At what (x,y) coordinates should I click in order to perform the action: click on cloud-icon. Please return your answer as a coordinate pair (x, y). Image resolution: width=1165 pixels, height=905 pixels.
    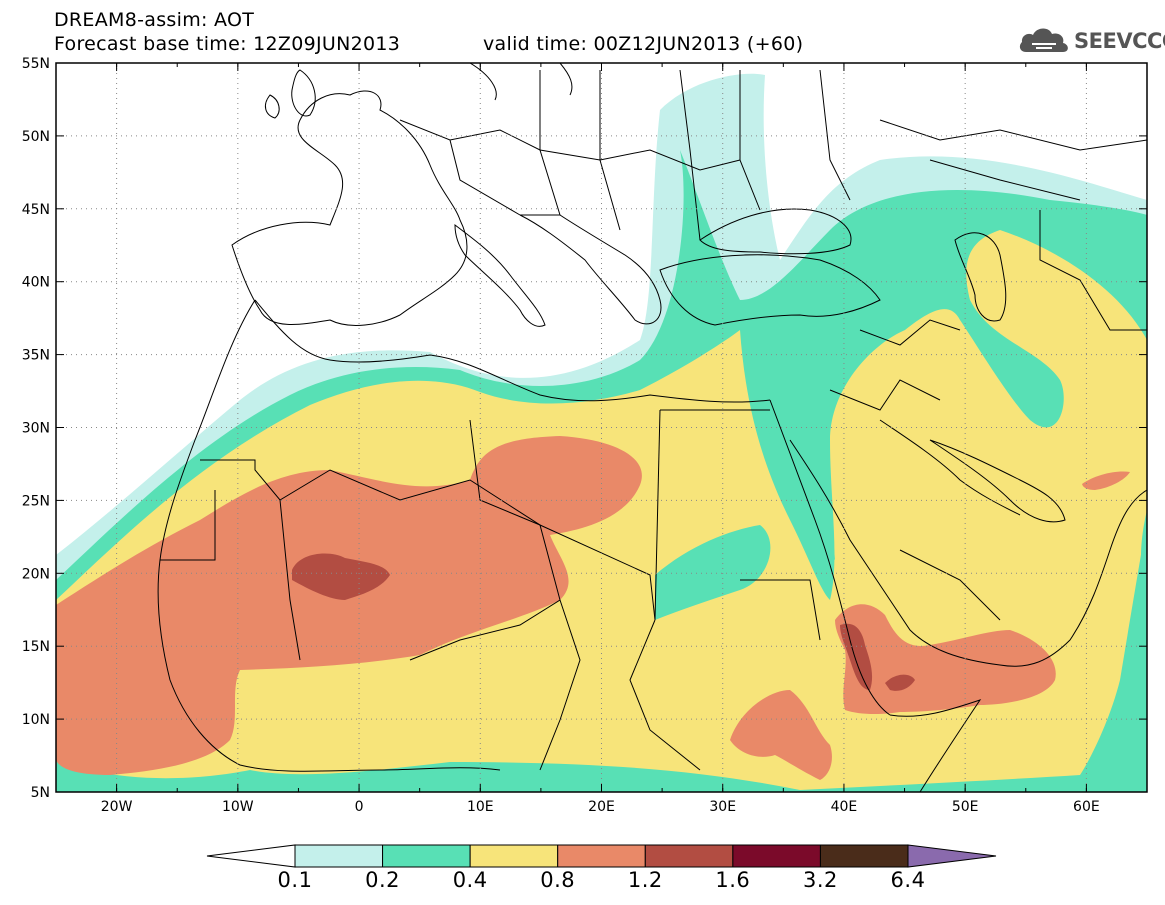
    Looking at the image, I should click on (1043, 40).